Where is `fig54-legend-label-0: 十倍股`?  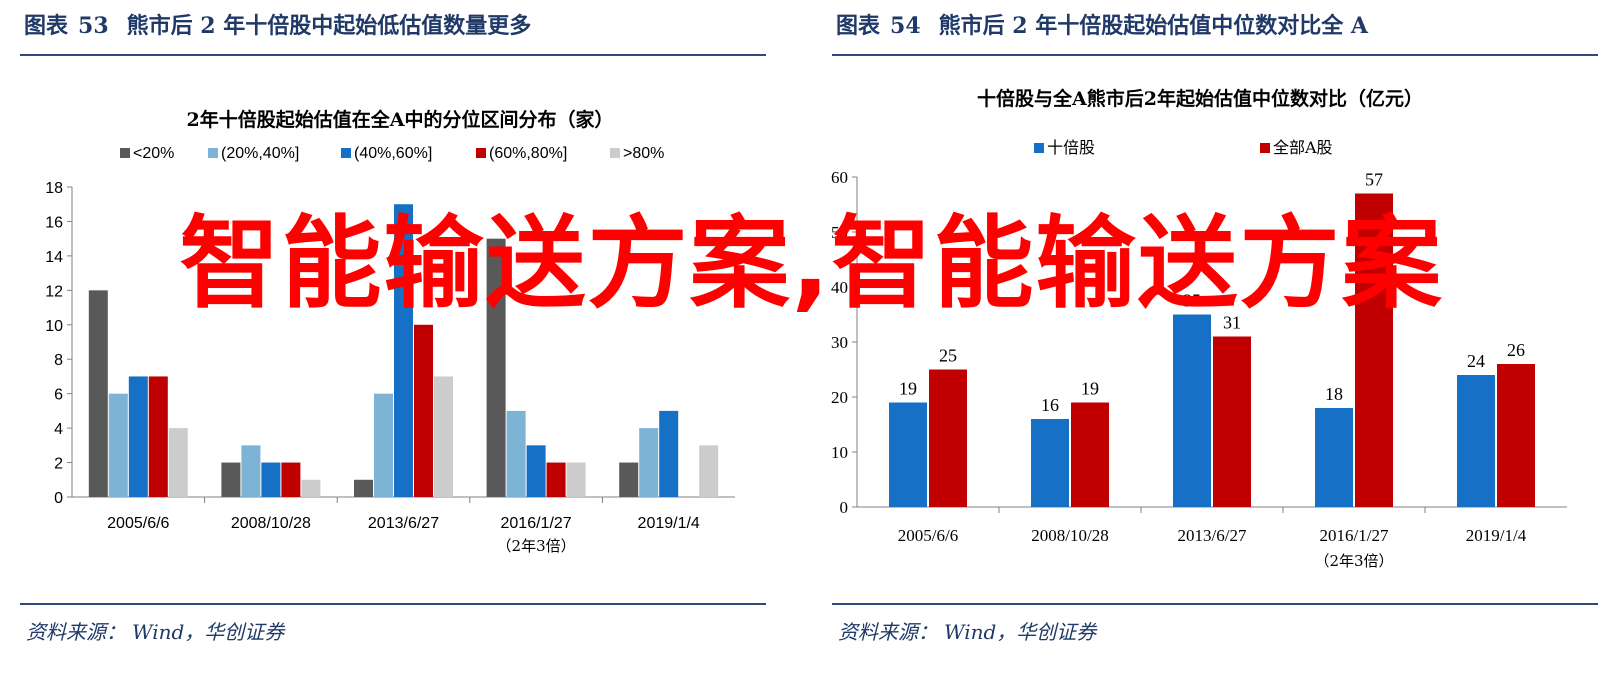
fig54-legend-label-0: 十倍股 is located at coordinates (1071, 147).